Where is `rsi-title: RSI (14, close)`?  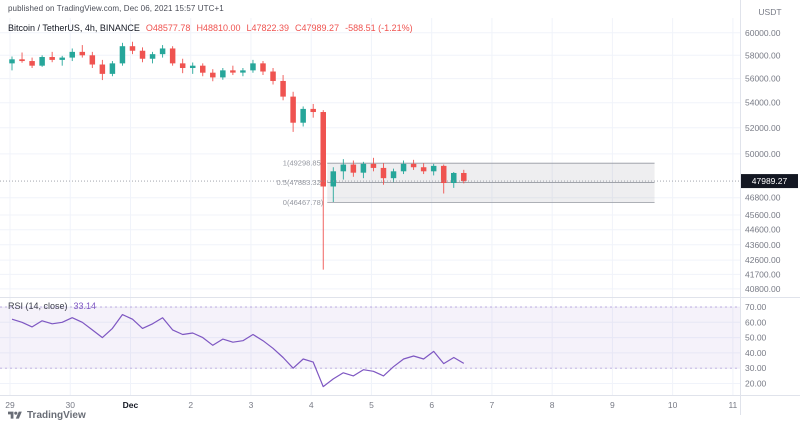
rsi-title: RSI (14, close) is located at coordinates (38, 306).